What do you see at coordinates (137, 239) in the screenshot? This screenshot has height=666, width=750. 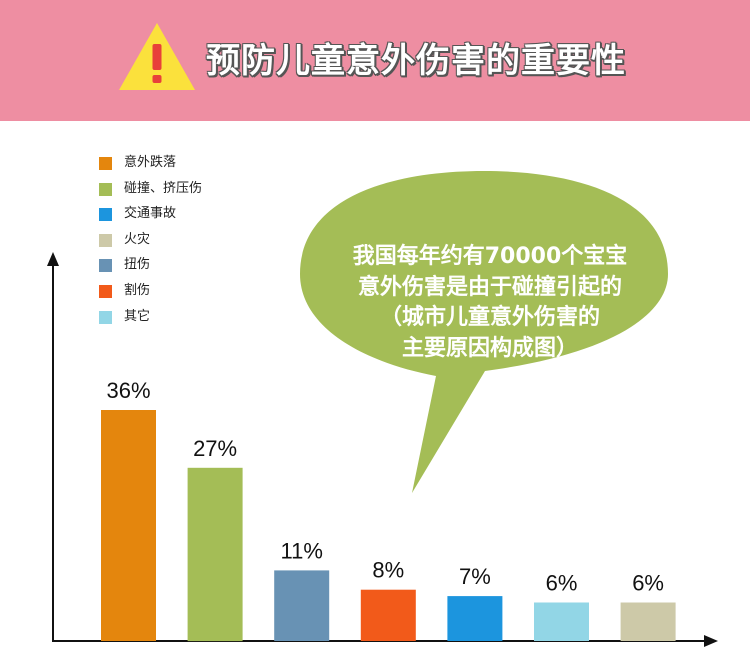 I see `legend-label: 火灾` at bounding box center [137, 239].